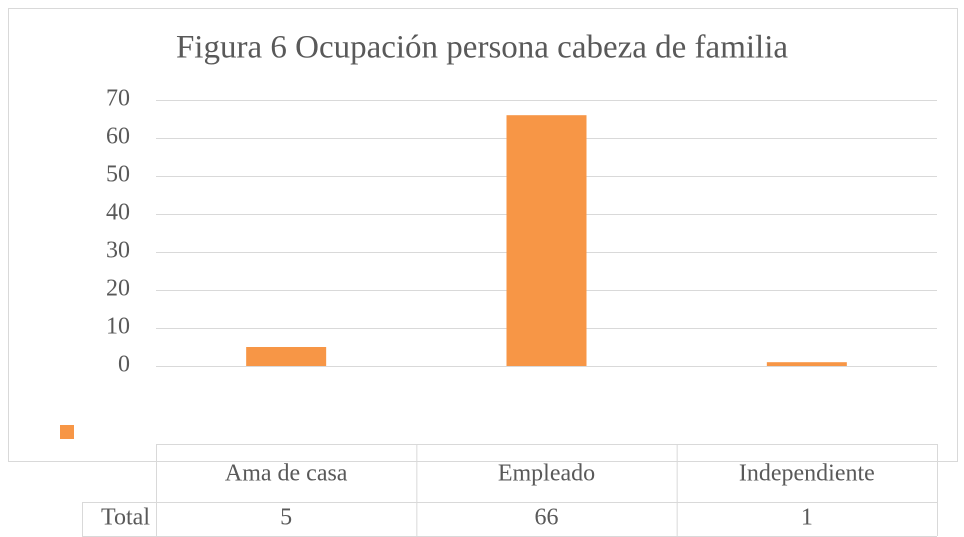 The height and width of the screenshot is (537, 964). I want to click on y-tick-label: 50, so click(118, 175).